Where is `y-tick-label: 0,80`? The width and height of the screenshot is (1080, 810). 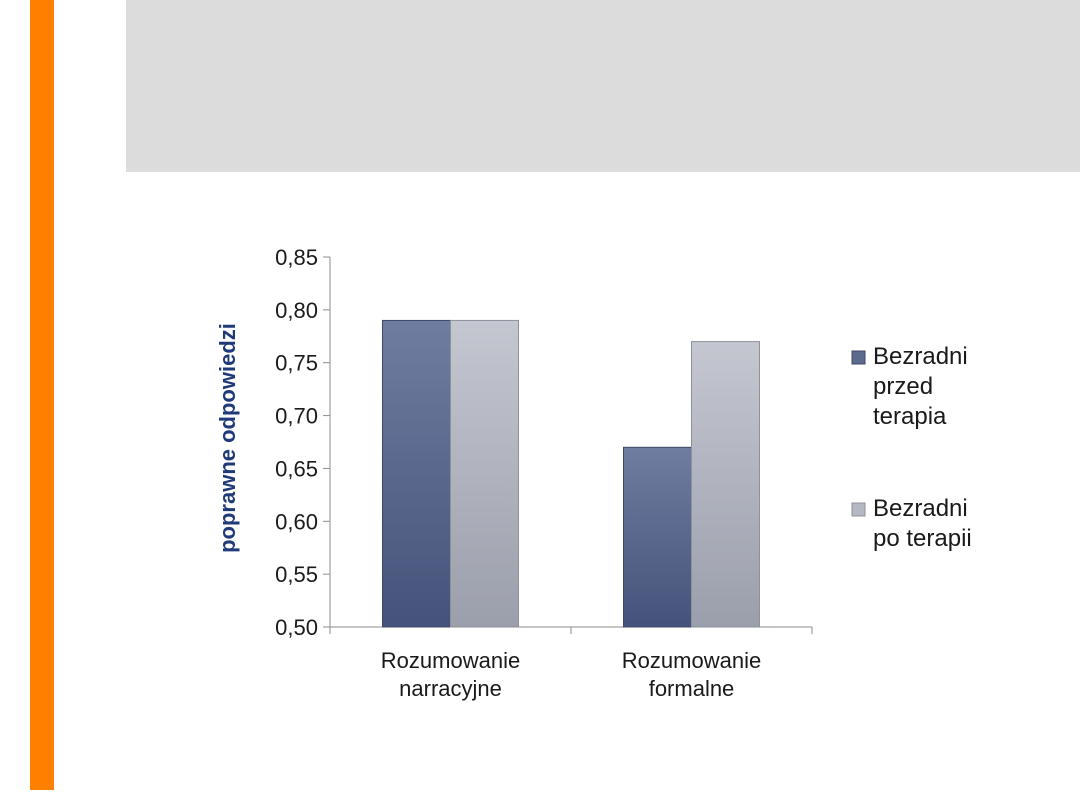 y-tick-label: 0,80 is located at coordinates (296, 310).